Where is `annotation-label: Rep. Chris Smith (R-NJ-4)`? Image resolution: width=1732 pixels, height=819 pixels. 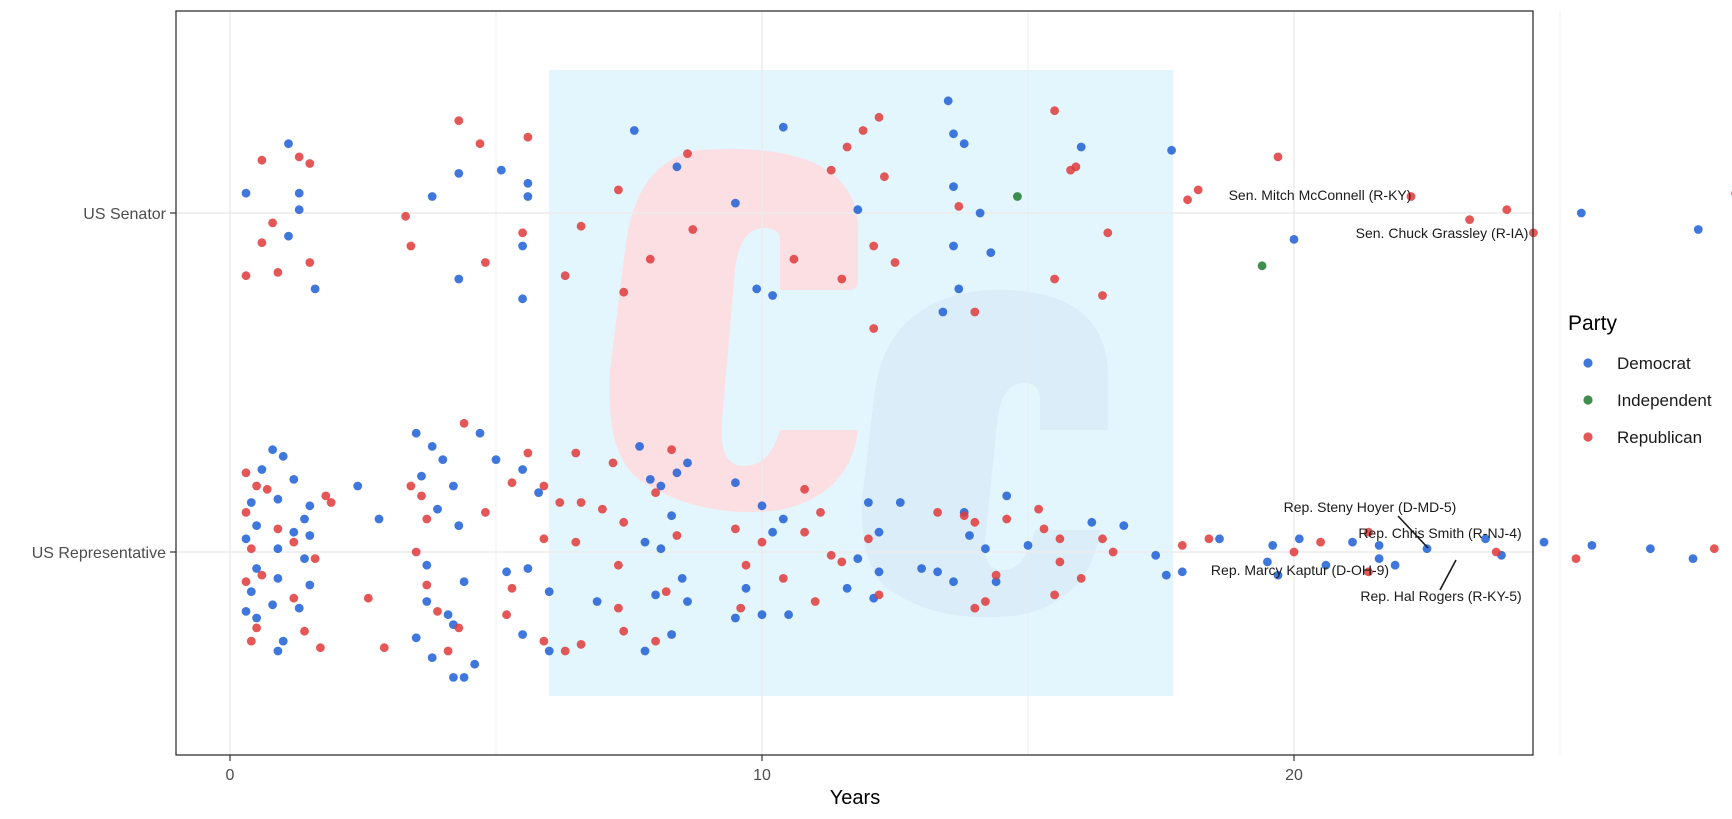 annotation-label: Rep. Chris Smith (R-NJ-4) is located at coordinates (1439, 533).